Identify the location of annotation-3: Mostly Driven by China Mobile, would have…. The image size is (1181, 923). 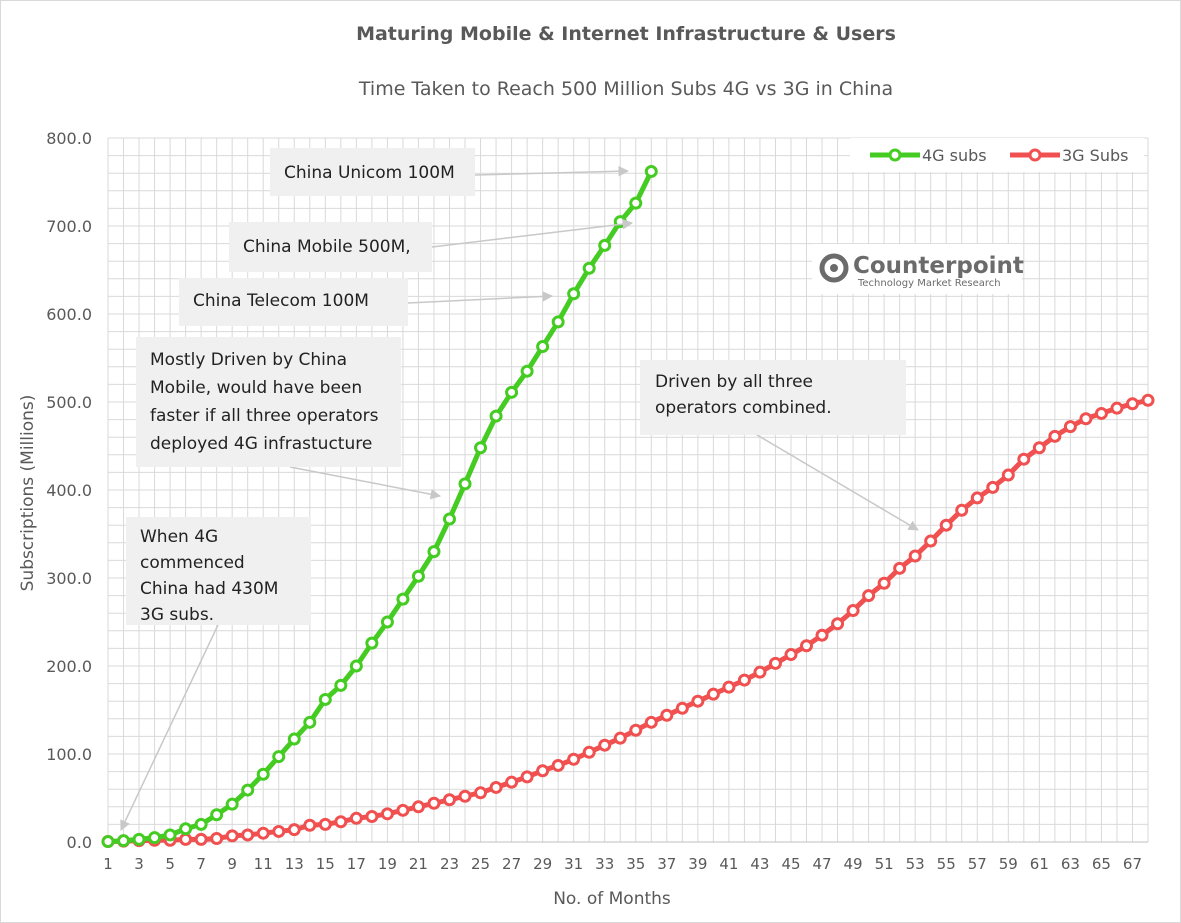
(289, 418).